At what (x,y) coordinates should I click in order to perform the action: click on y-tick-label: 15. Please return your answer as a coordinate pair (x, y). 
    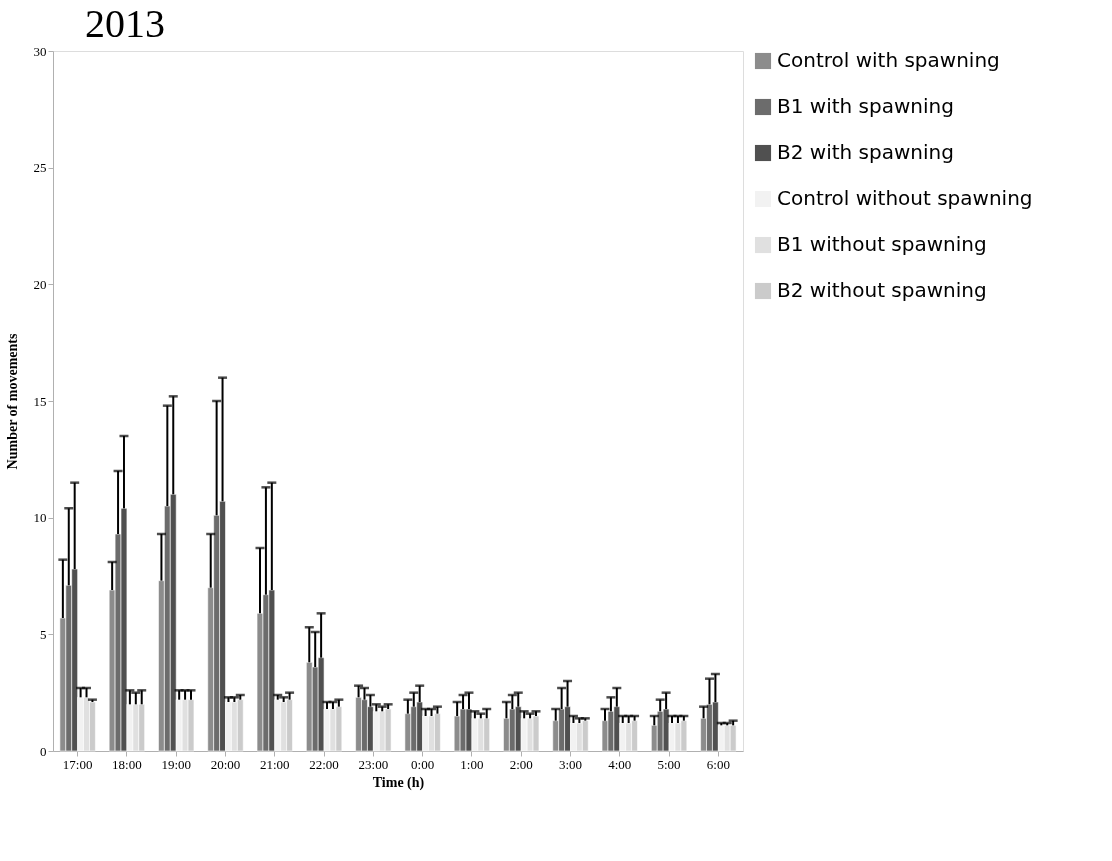
    Looking at the image, I should click on (40, 401).